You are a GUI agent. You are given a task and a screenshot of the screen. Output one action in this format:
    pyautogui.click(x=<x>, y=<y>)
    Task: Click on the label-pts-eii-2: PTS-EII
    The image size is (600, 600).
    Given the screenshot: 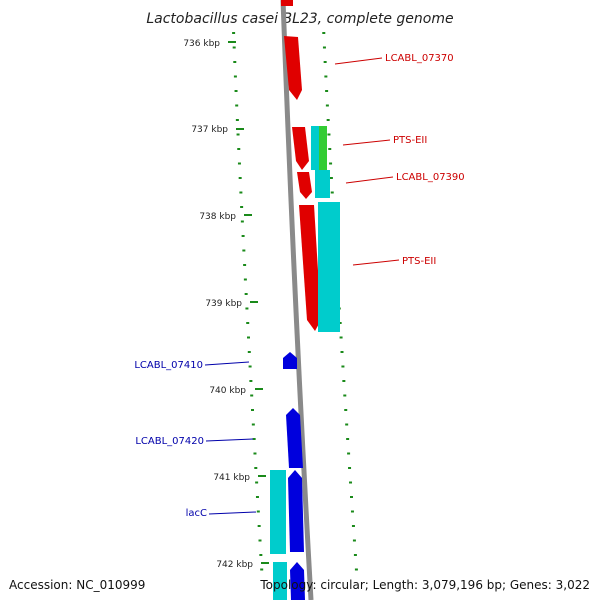 What is the action you would take?
    pyautogui.click(x=419, y=261)
    